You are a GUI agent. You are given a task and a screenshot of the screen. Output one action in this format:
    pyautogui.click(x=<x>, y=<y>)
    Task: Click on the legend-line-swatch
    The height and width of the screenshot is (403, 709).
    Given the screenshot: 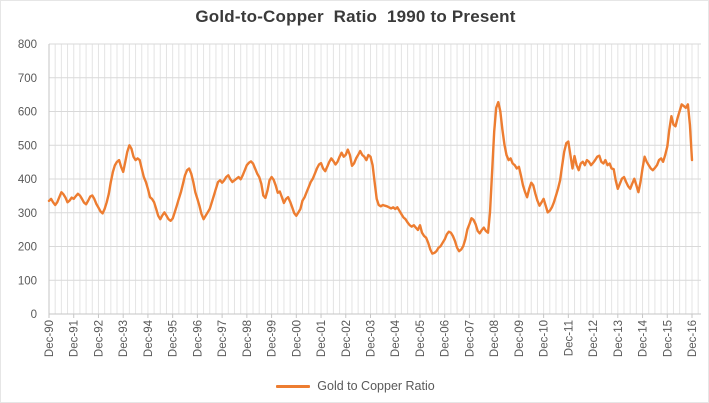 What is the action you would take?
    pyautogui.click(x=293, y=386)
    